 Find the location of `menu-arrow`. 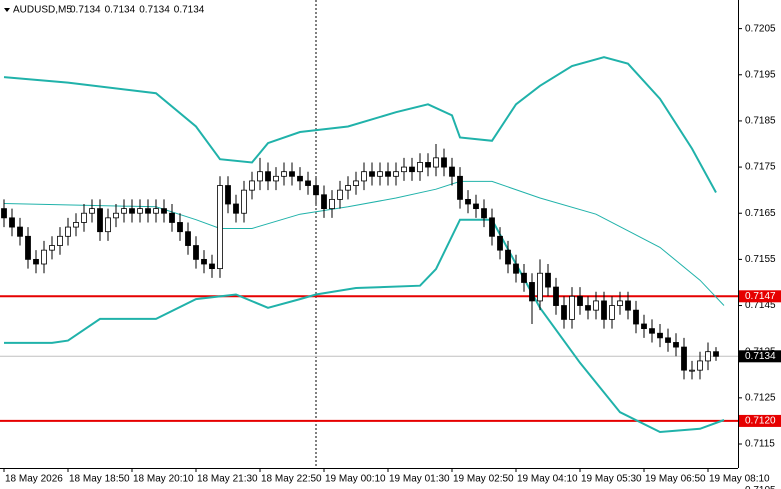

menu-arrow is located at coordinates (7, 10).